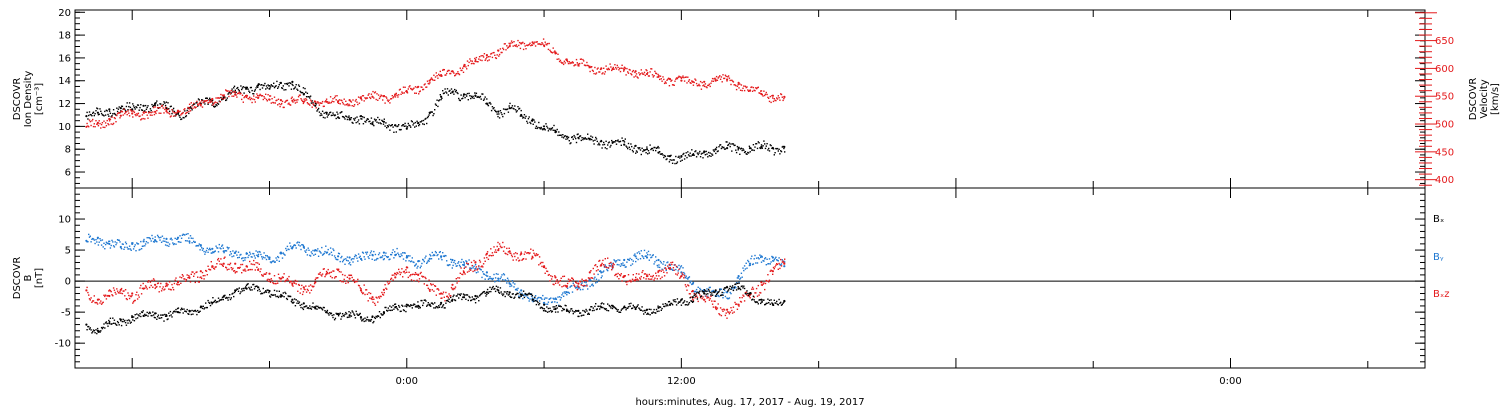  I want to click on by-series-point, so click(773, 257).